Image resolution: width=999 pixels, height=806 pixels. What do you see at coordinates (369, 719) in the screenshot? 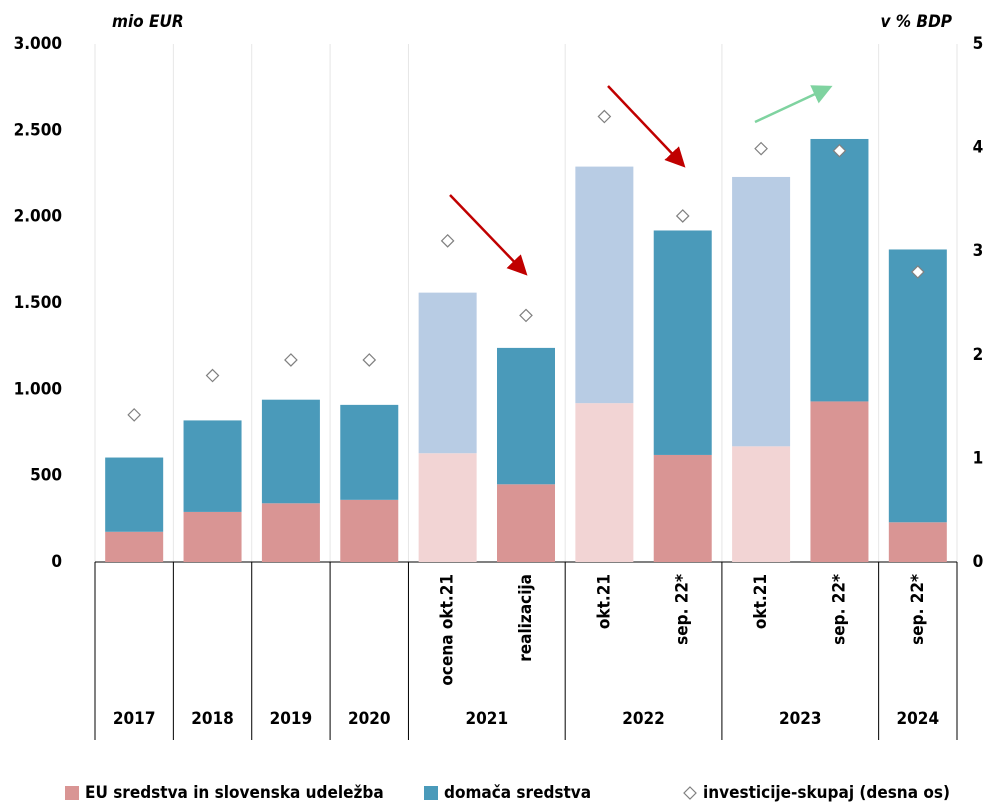
I see `group-label: 2020` at bounding box center [369, 719].